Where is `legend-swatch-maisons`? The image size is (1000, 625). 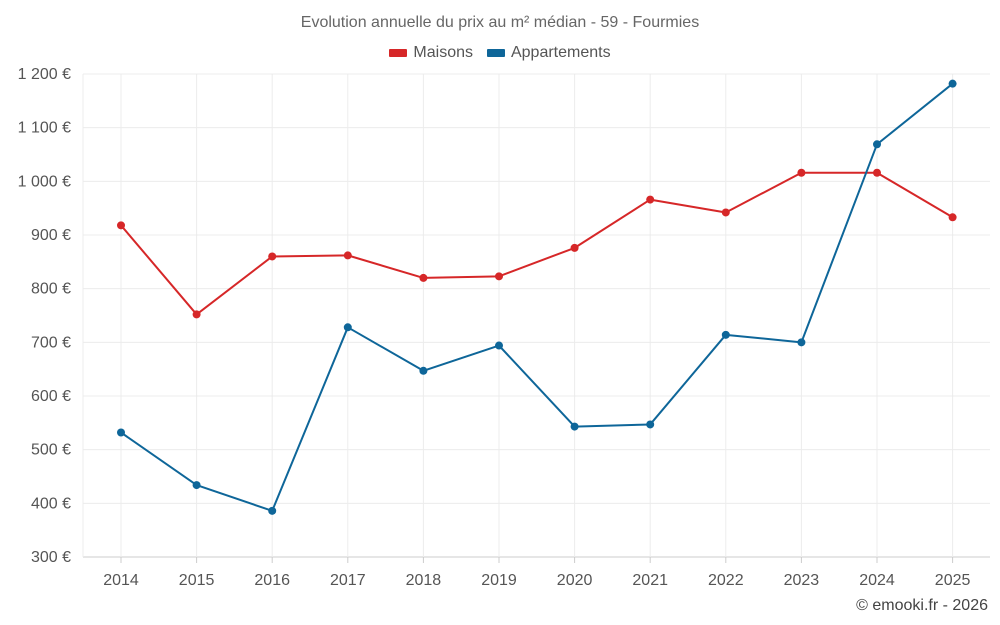
legend-swatch-maisons is located at coordinates (398, 53).